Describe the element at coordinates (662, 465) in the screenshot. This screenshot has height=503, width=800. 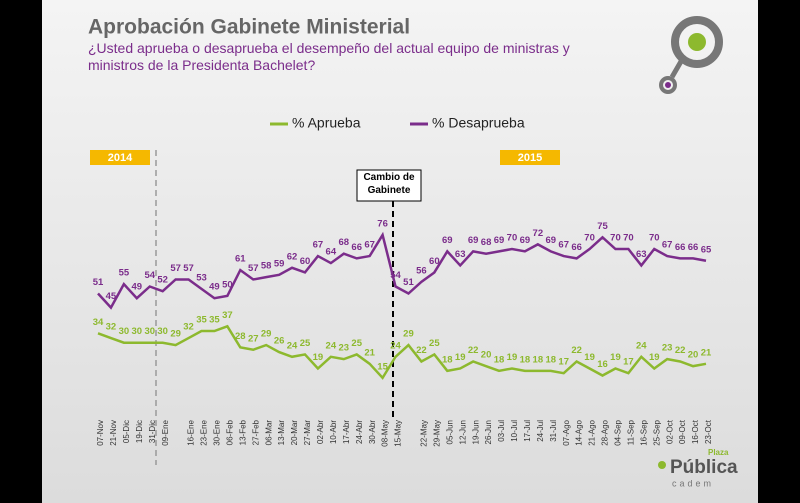
I see `footer-dot` at that location.